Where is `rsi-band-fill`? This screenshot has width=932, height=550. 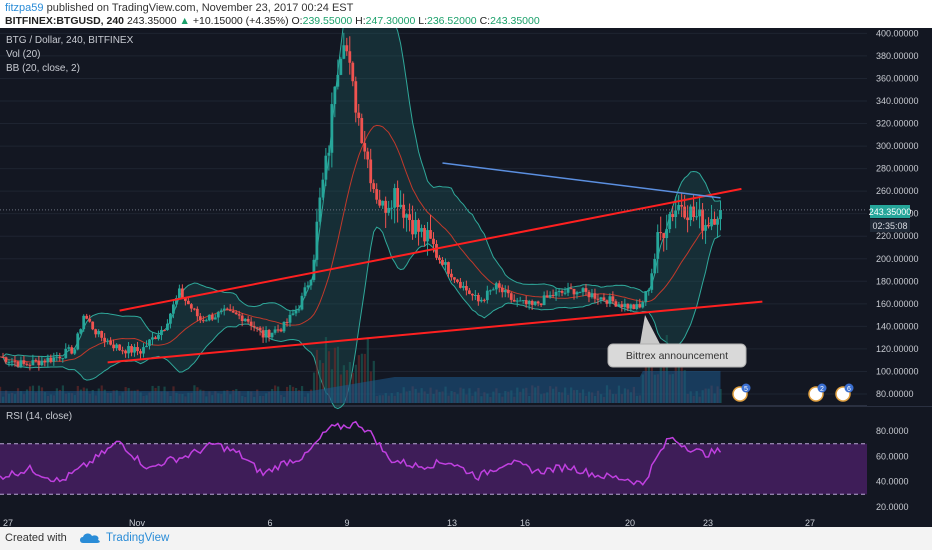
rsi-band-fill is located at coordinates (433, 469).